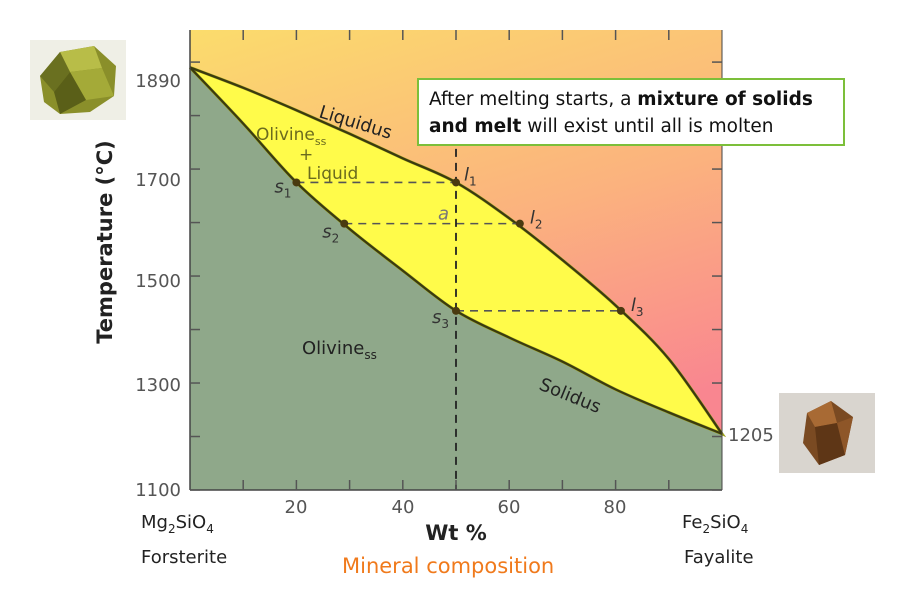 The image size is (908, 594). I want to click on x-tick-label: 40, so click(403, 507).